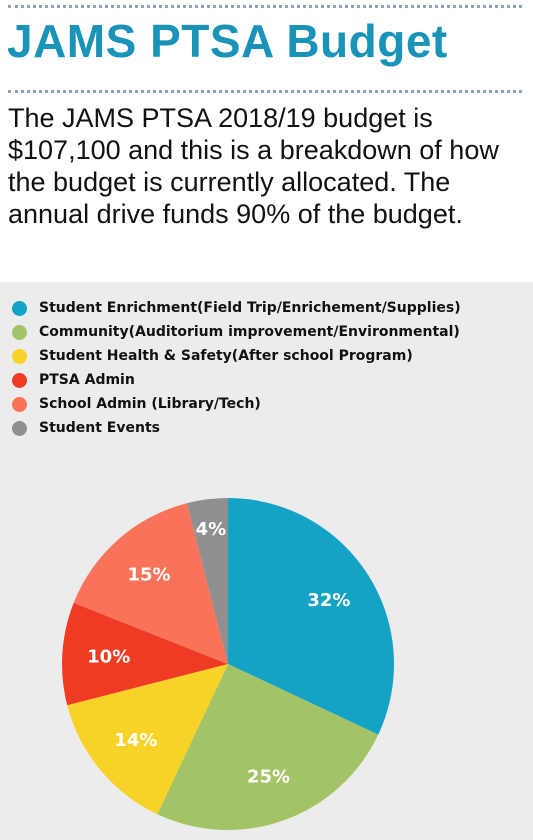  Describe the element at coordinates (135, 740) in the screenshot. I see `slice-label: 14%` at that location.